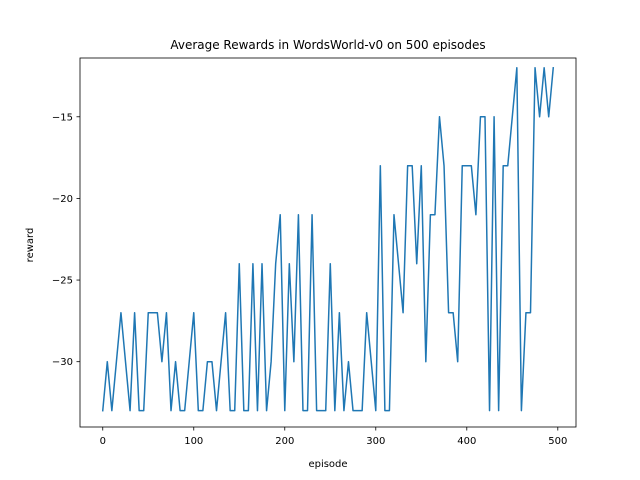 The width and height of the screenshot is (640, 480). Describe the element at coordinates (284, 441) in the screenshot. I see `x-tick-label: 200` at that location.